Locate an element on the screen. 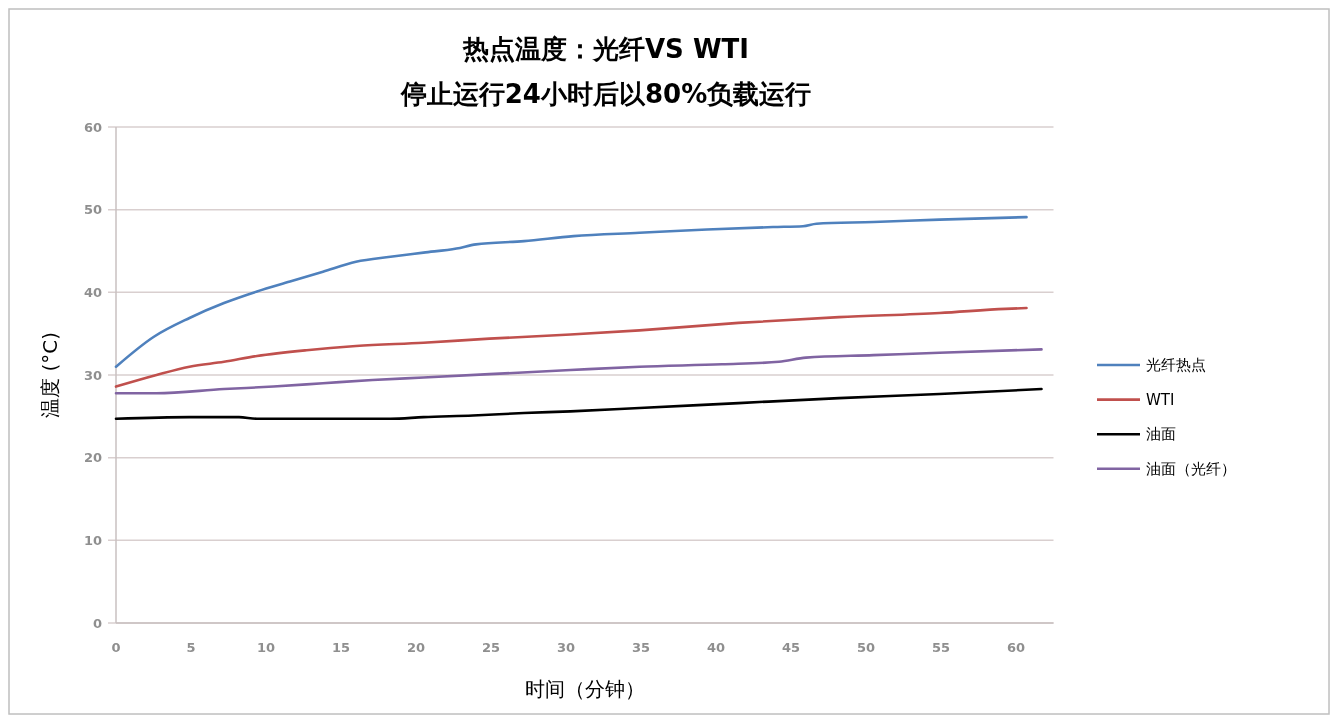 The height and width of the screenshot is (723, 1338). x-tick-label: 45 is located at coordinates (791, 647).